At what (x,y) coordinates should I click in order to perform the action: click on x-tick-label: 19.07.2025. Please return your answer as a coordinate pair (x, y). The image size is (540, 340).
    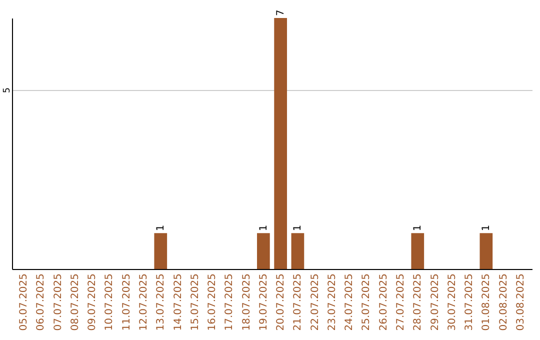
    Looking at the image, I should click on (264, 302).